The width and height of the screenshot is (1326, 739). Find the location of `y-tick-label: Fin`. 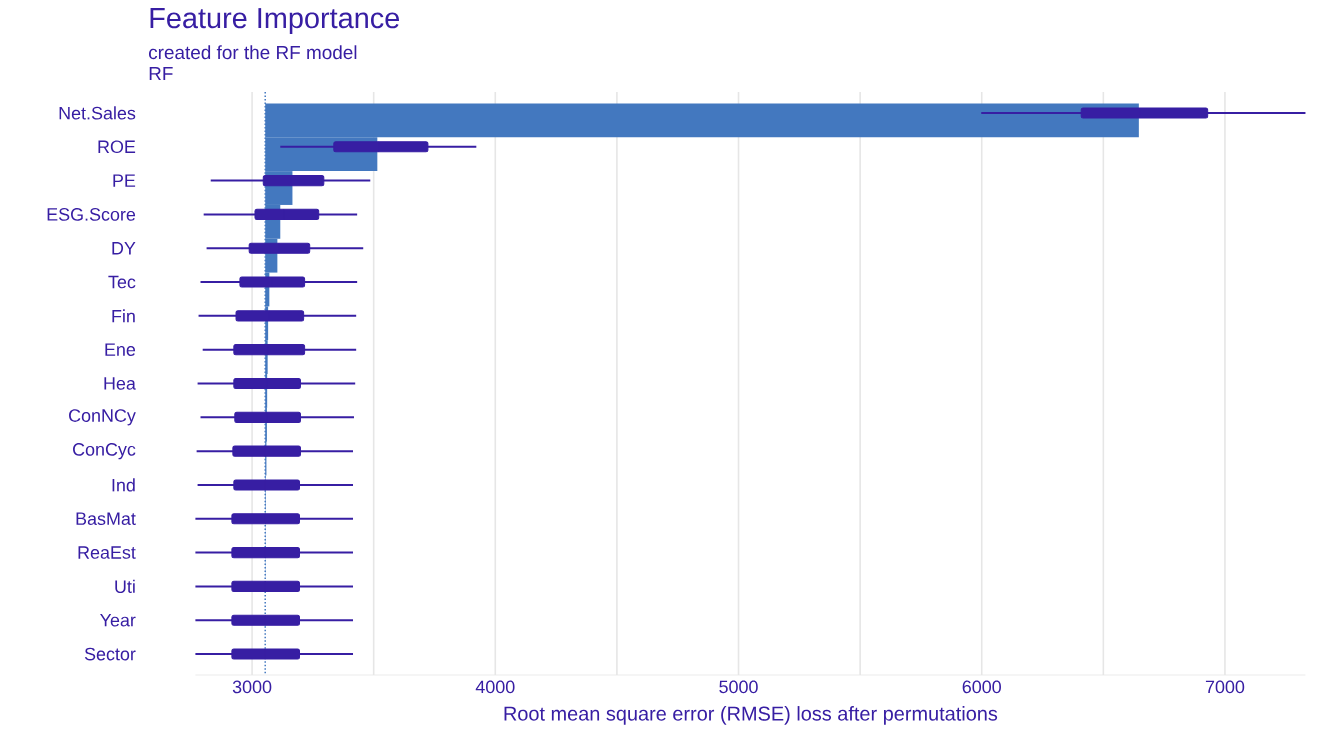

y-tick-label: Fin is located at coordinates (123, 316).